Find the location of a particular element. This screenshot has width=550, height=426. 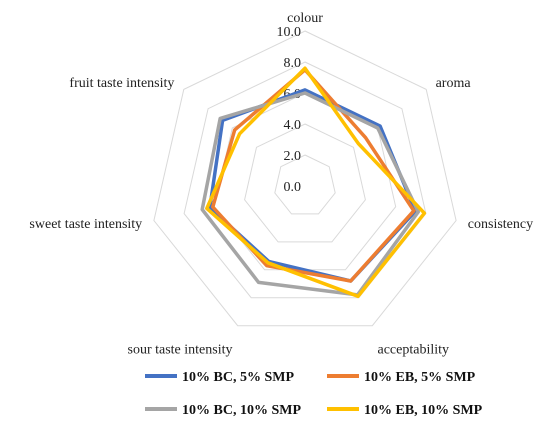

tick-label: 2.0 is located at coordinates (293, 156).